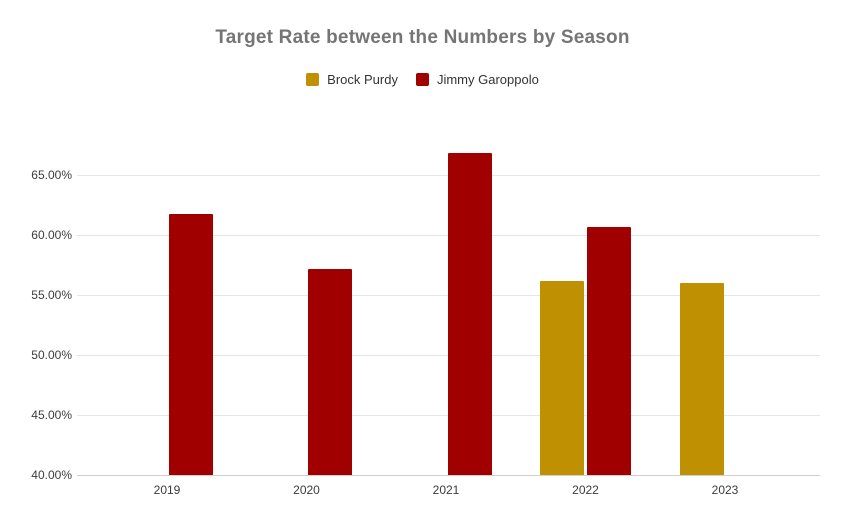 The height and width of the screenshot is (522, 845). Describe the element at coordinates (362, 79) in the screenshot. I see `legend-label: Brock Purdy` at that location.